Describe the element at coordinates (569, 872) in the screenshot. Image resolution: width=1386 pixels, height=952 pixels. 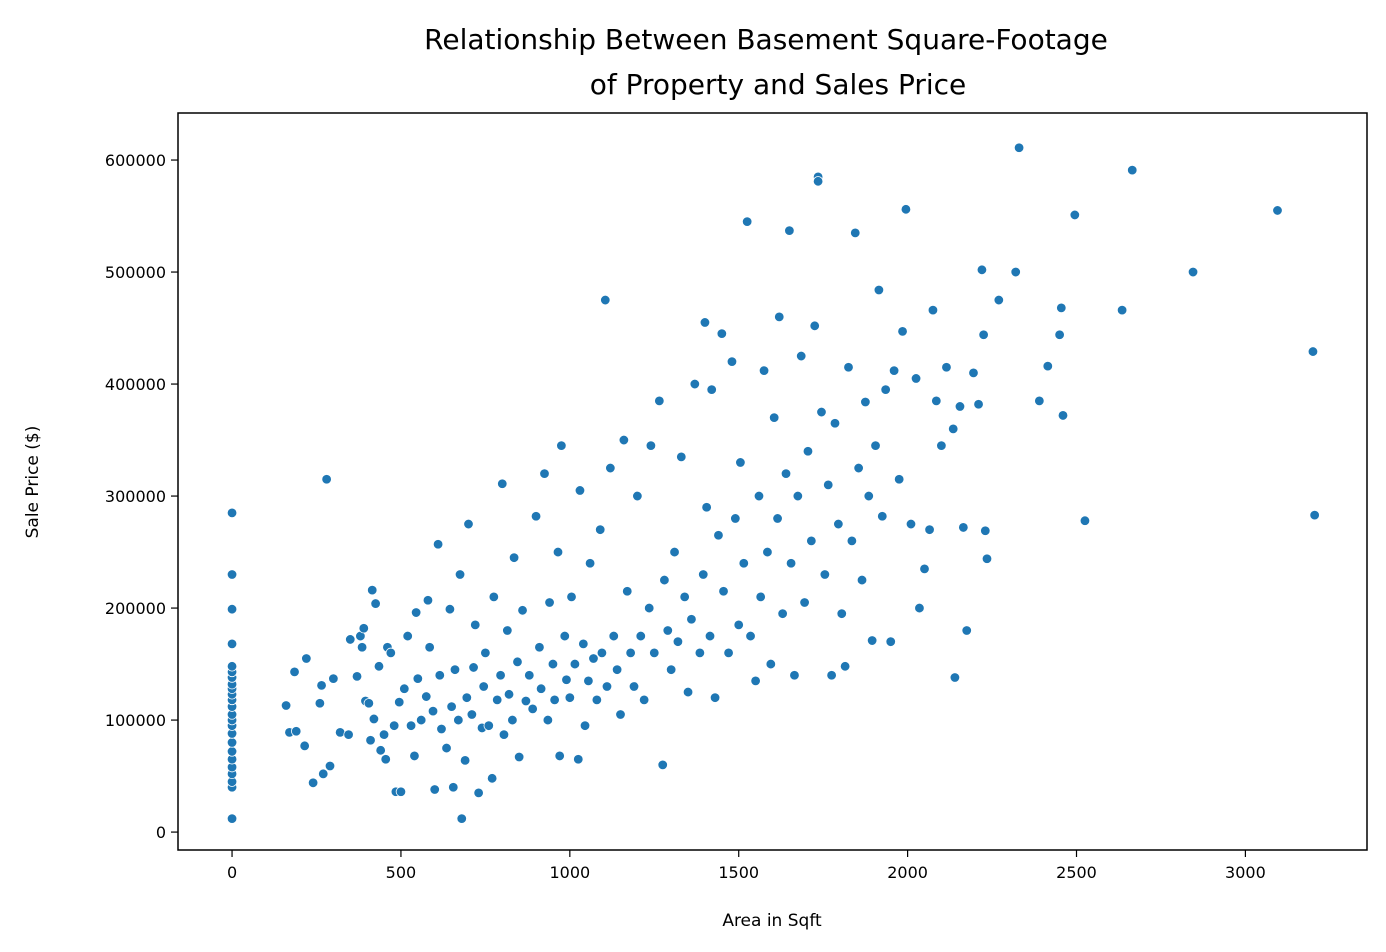
I see `x-tick-label: 1000` at that location.